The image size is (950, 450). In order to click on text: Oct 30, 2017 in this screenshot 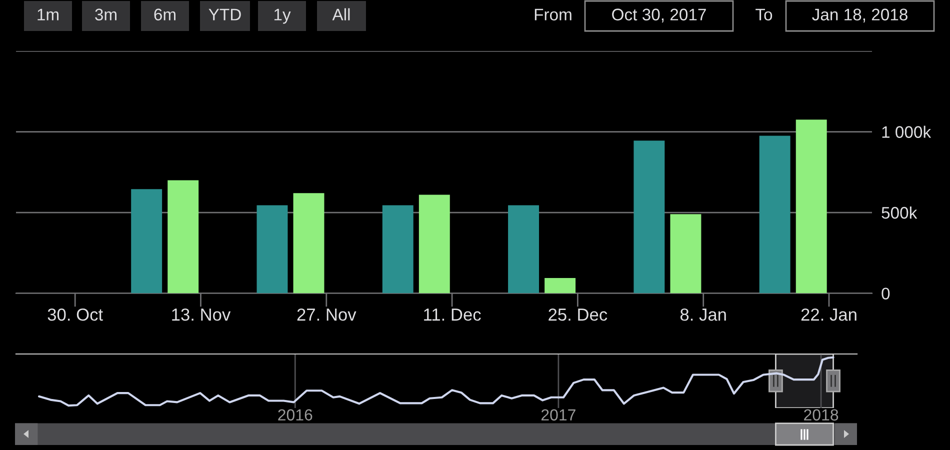, I will do `click(659, 15)`.